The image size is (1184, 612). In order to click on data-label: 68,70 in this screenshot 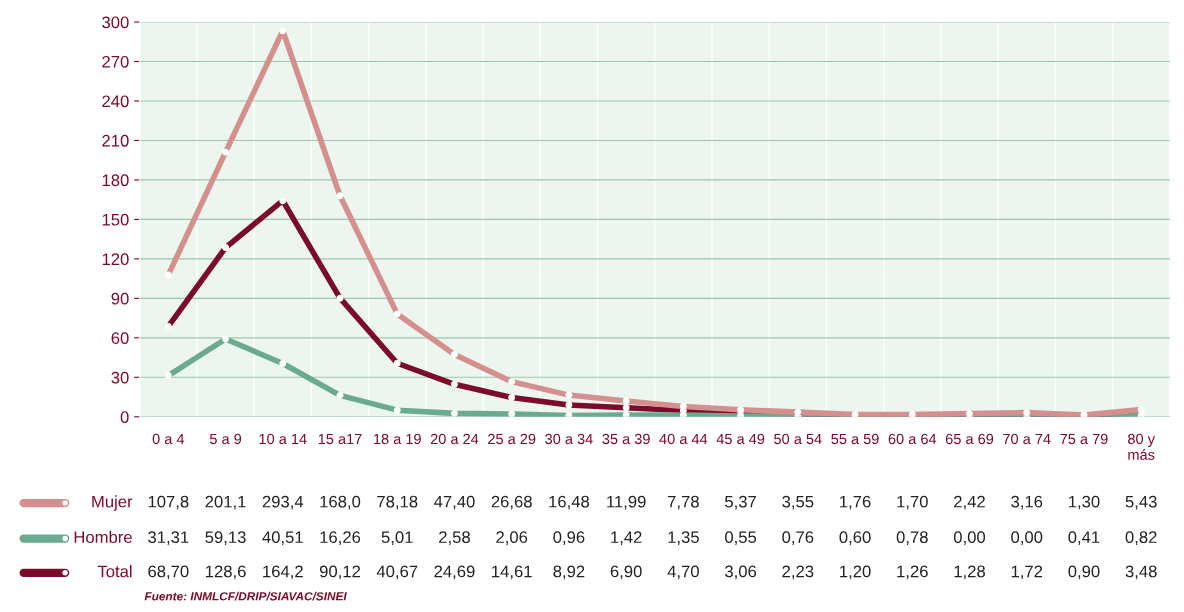, I will do `click(168, 572)`.